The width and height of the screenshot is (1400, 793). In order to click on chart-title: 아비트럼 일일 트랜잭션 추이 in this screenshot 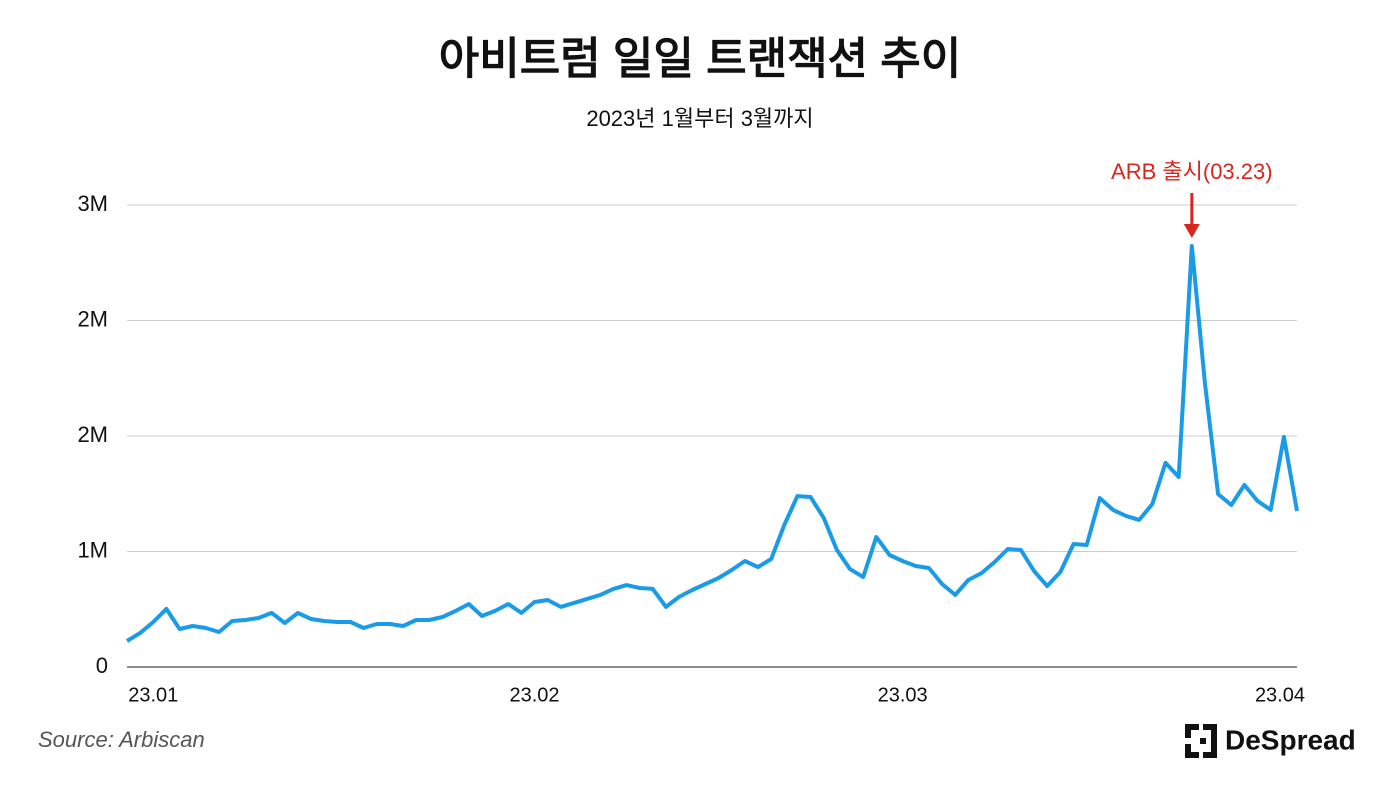, I will do `click(700, 59)`.